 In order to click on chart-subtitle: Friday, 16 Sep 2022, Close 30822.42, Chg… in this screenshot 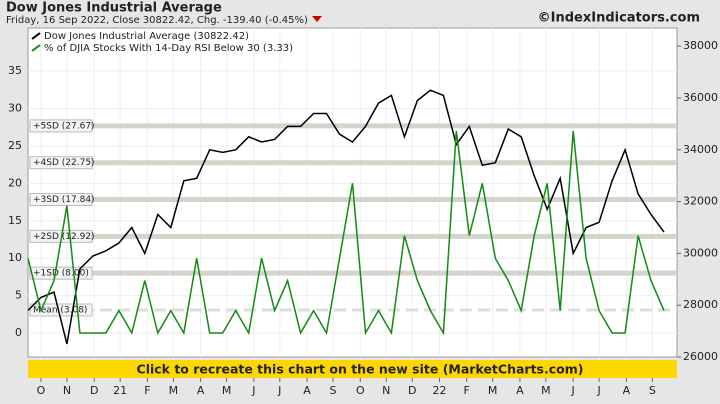, I will do `click(157, 20)`.